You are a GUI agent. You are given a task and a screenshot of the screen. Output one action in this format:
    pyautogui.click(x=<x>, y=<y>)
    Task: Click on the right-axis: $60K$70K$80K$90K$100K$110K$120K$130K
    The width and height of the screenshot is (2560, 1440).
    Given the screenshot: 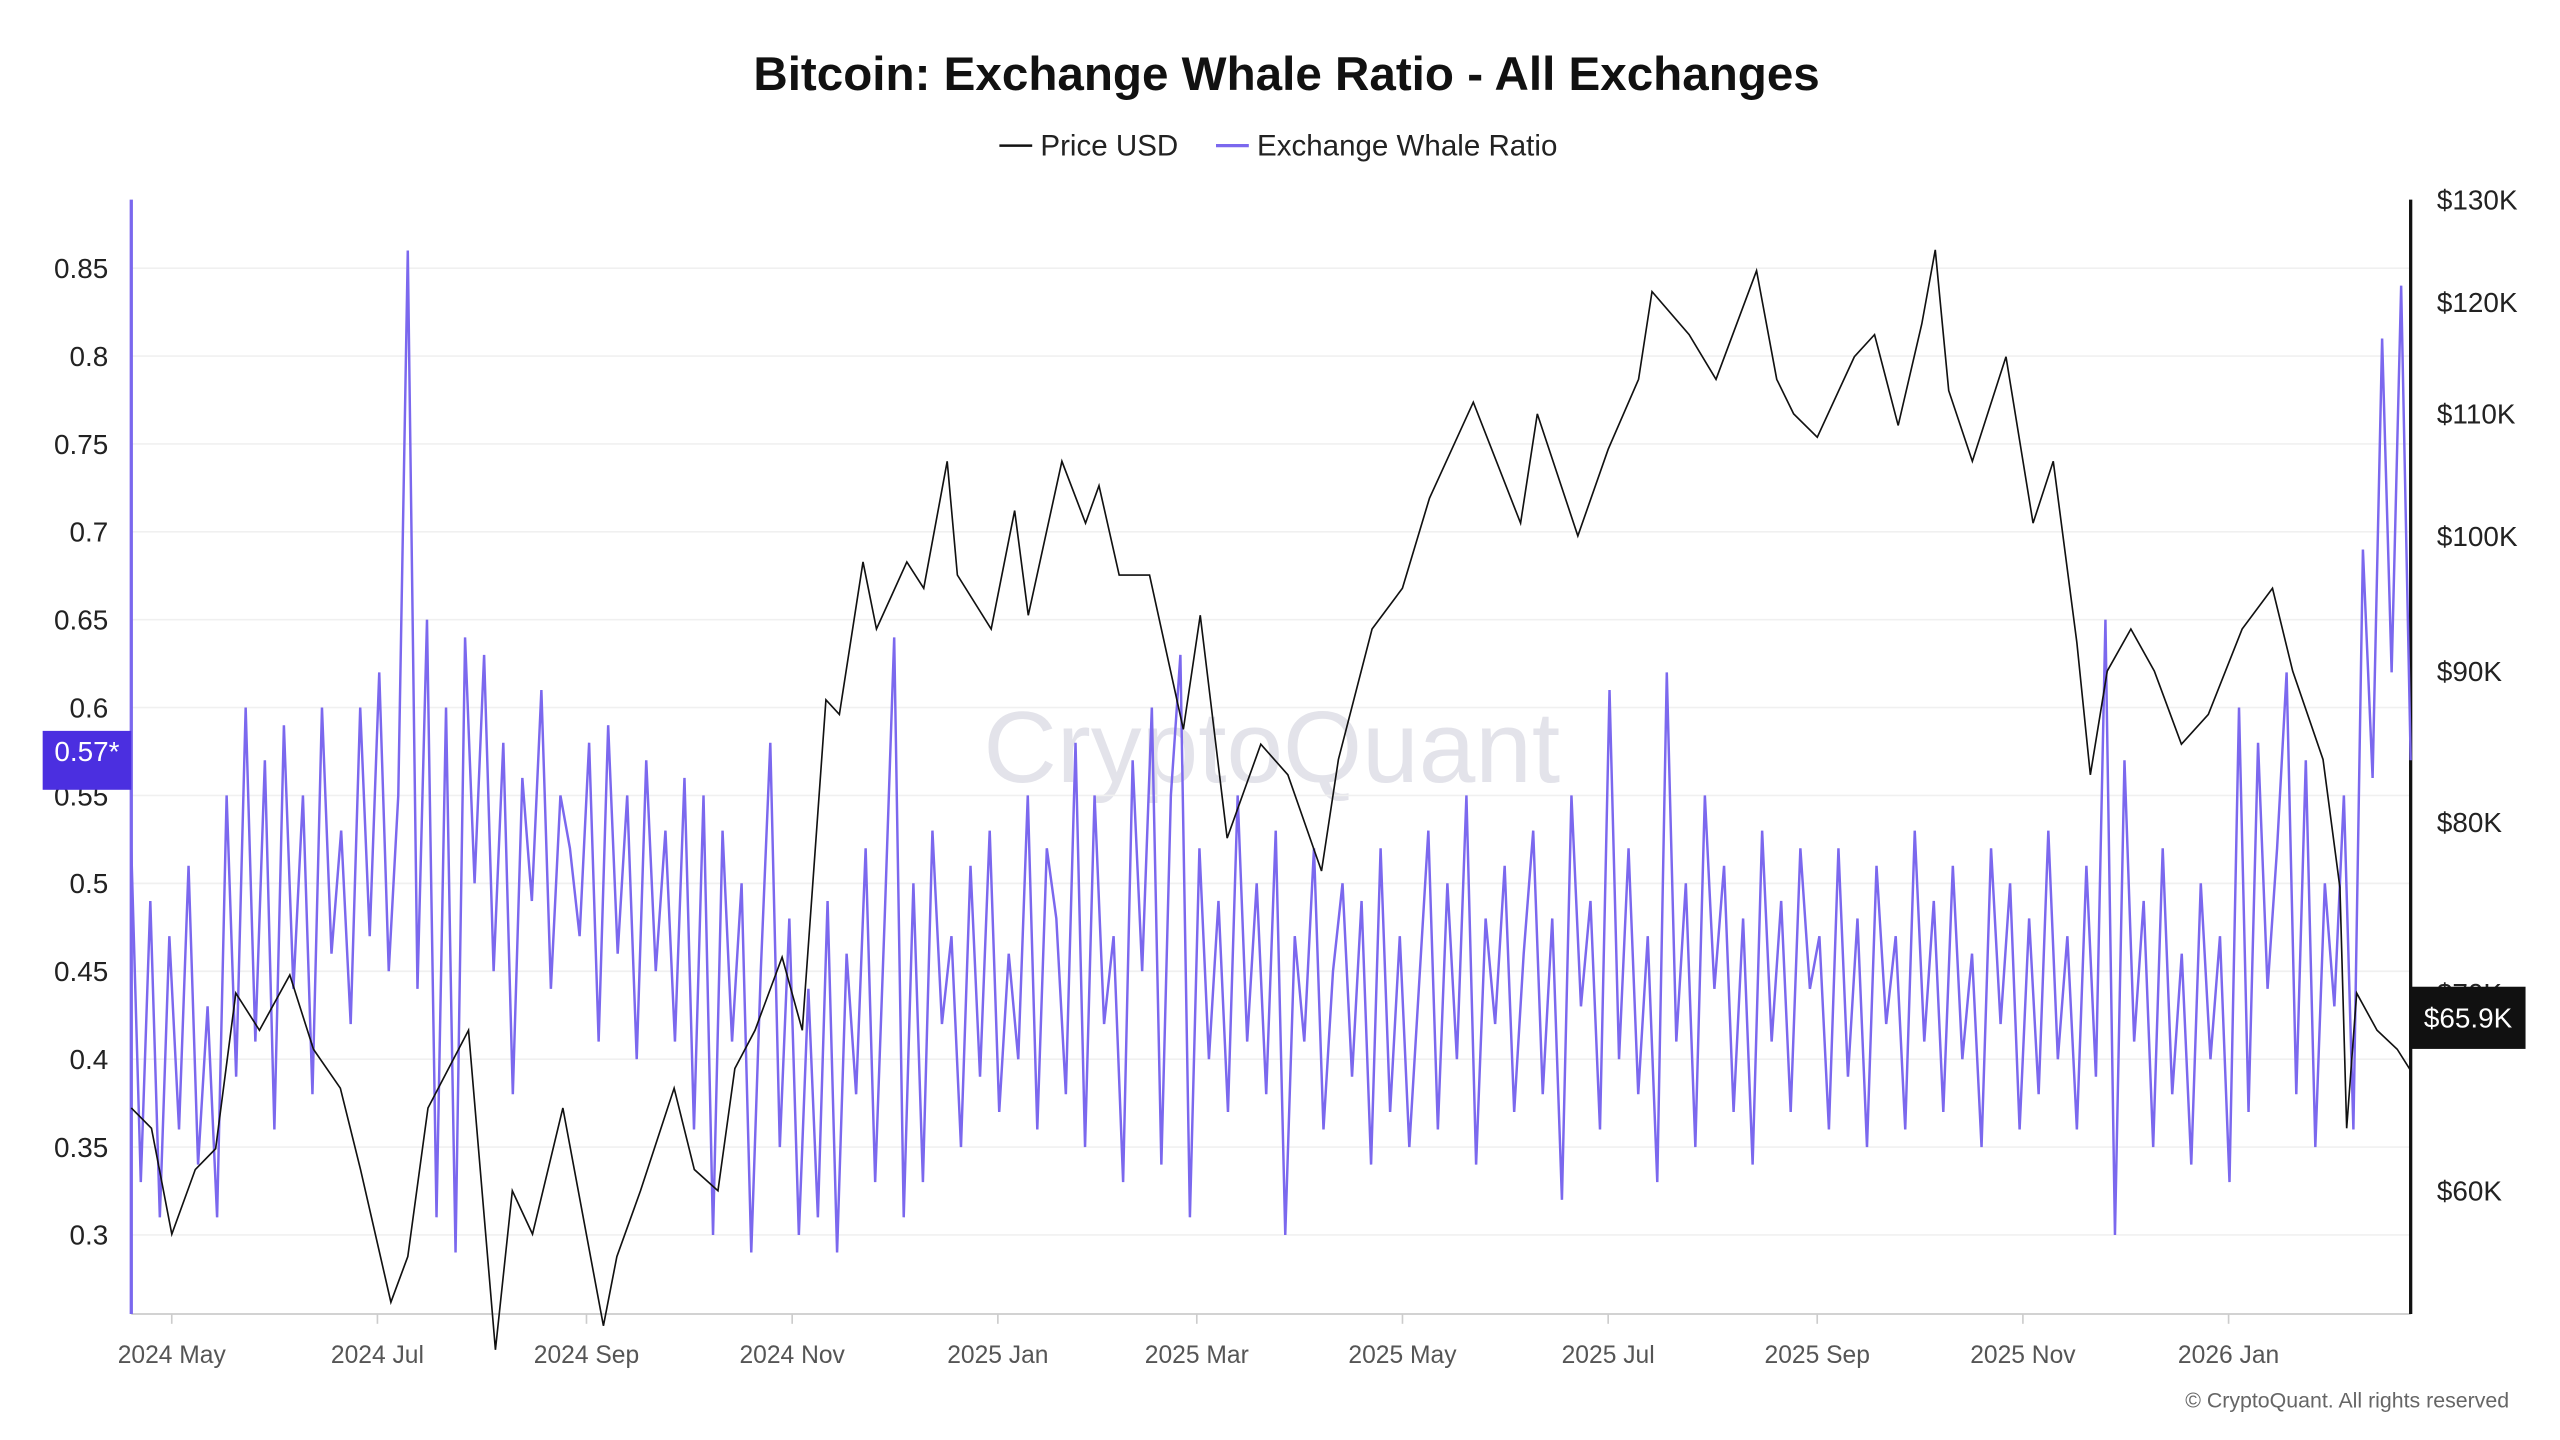 What is the action you would take?
    pyautogui.click(x=2477, y=695)
    